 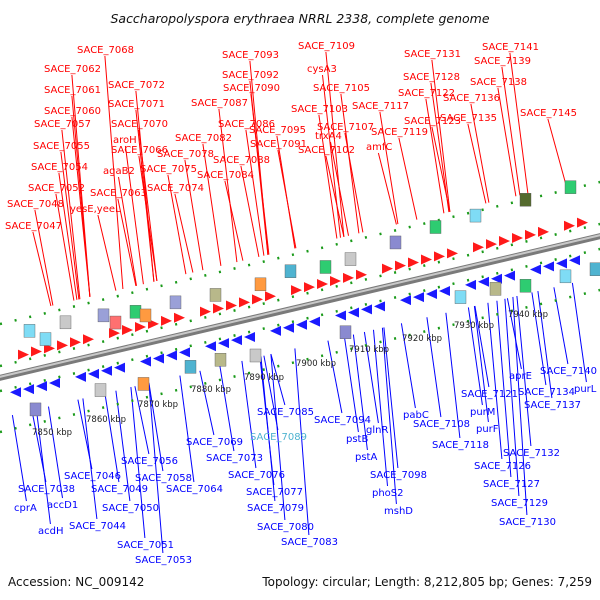 What do you see at coordinates (531, 453) in the screenshot?
I see `reverse-gene-label: SACE_7132` at bounding box center [531, 453].